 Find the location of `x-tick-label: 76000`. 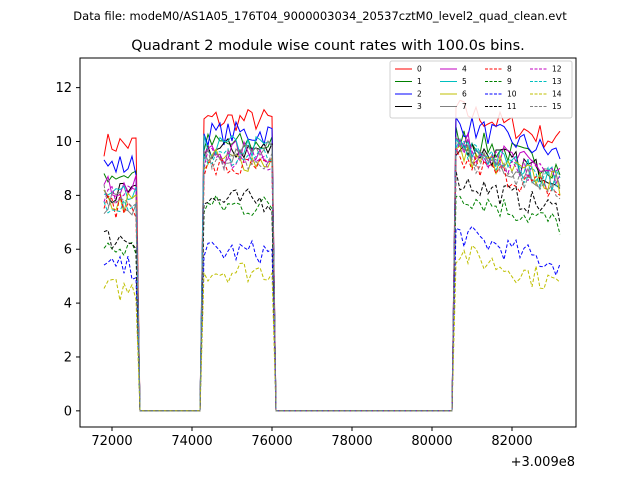

x-tick-label: 76000 is located at coordinates (271, 441).